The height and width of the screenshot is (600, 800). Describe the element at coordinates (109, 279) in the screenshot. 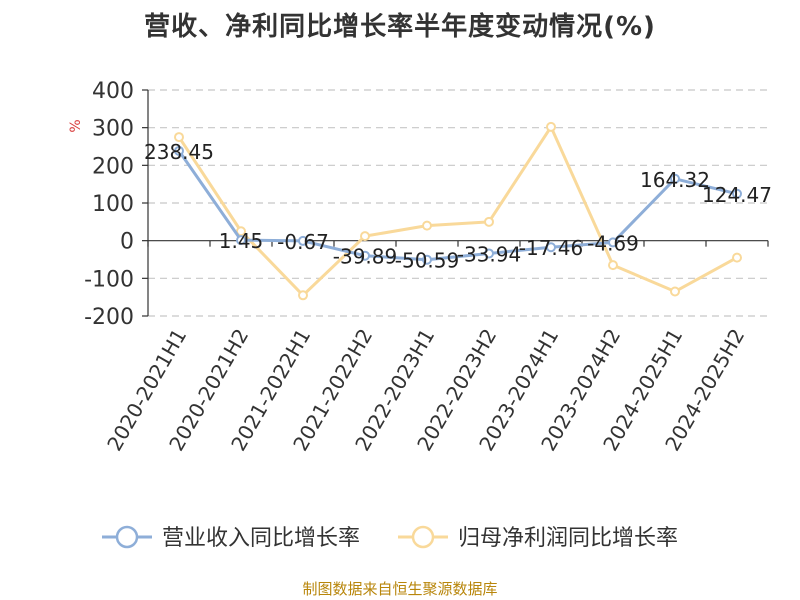

I see `y-tick-label: -100` at that location.